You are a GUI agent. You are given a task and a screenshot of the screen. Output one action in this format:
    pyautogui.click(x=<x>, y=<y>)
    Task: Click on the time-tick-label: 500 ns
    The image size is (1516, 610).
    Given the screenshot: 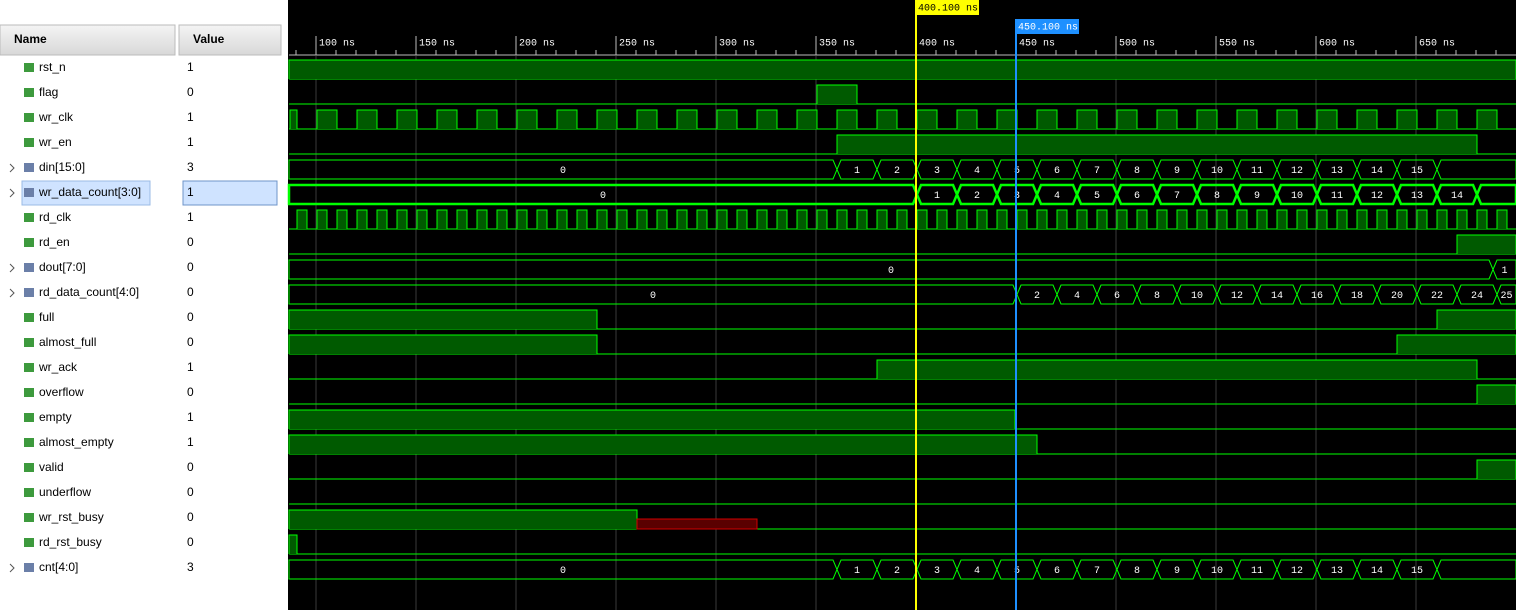 What is the action you would take?
    pyautogui.click(x=1137, y=44)
    